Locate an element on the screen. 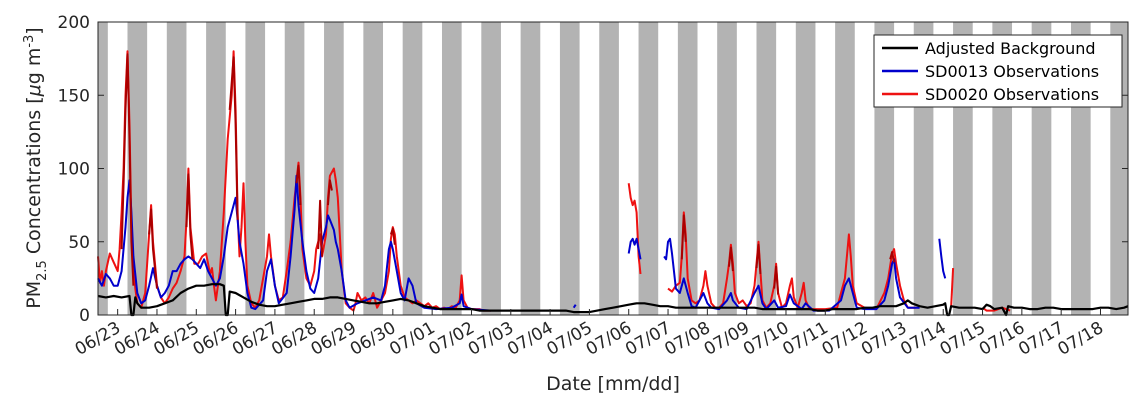 The height and width of the screenshot is (401, 1137). y-axis-label-middle: Concentrations [ is located at coordinates (34, 178).